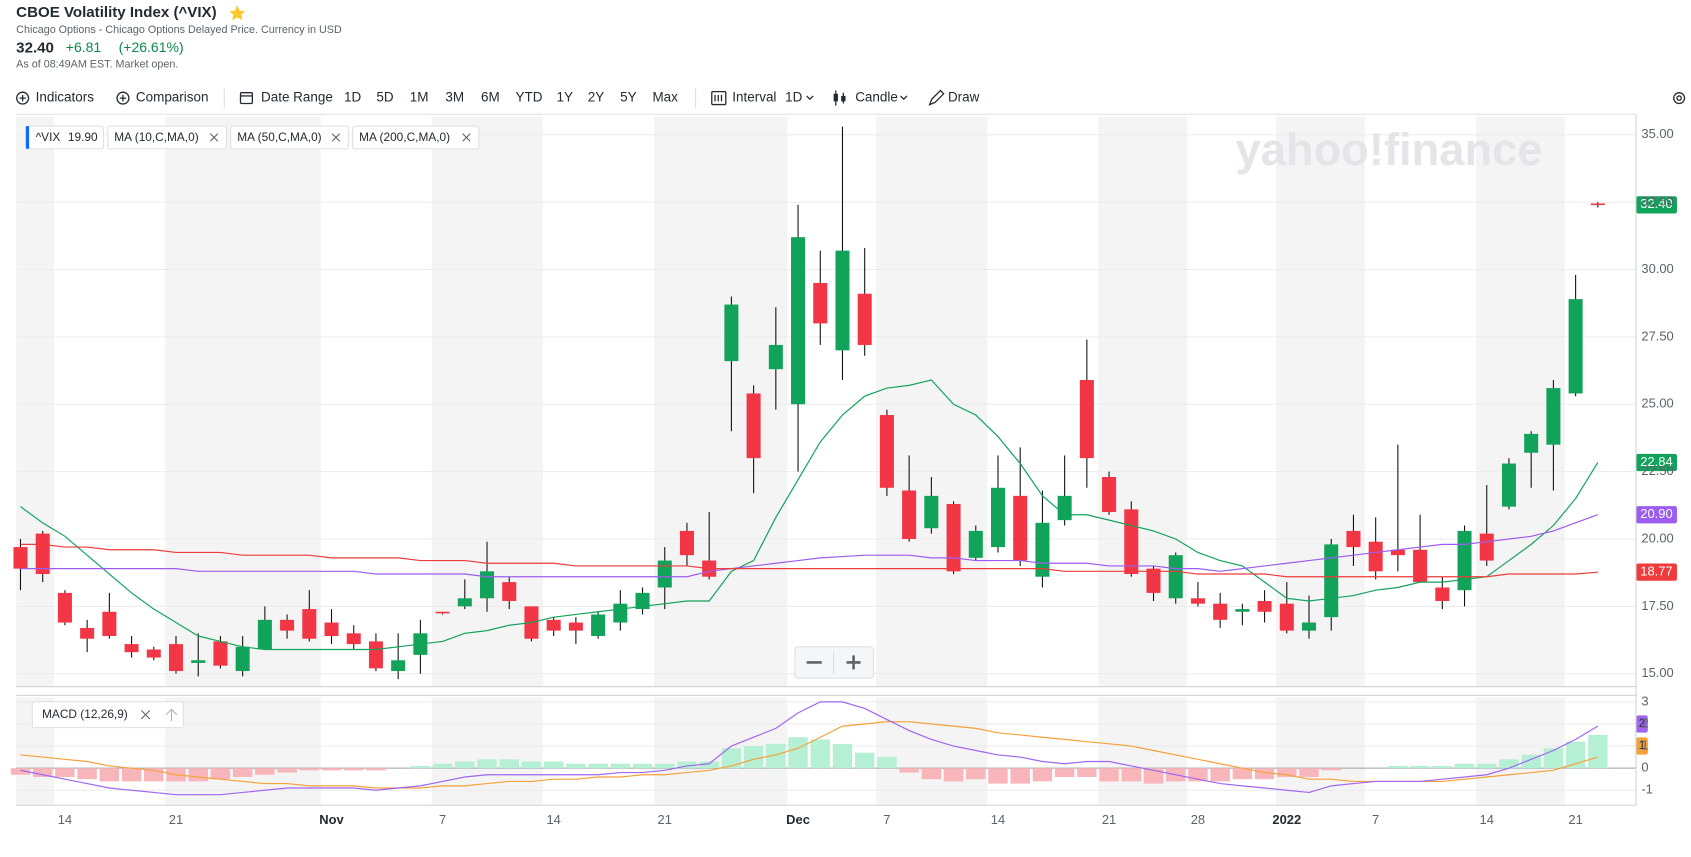 This screenshot has width=1691, height=857. What do you see at coordinates (65, 97) in the screenshot?
I see `toolbar-item: Indicators` at bounding box center [65, 97].